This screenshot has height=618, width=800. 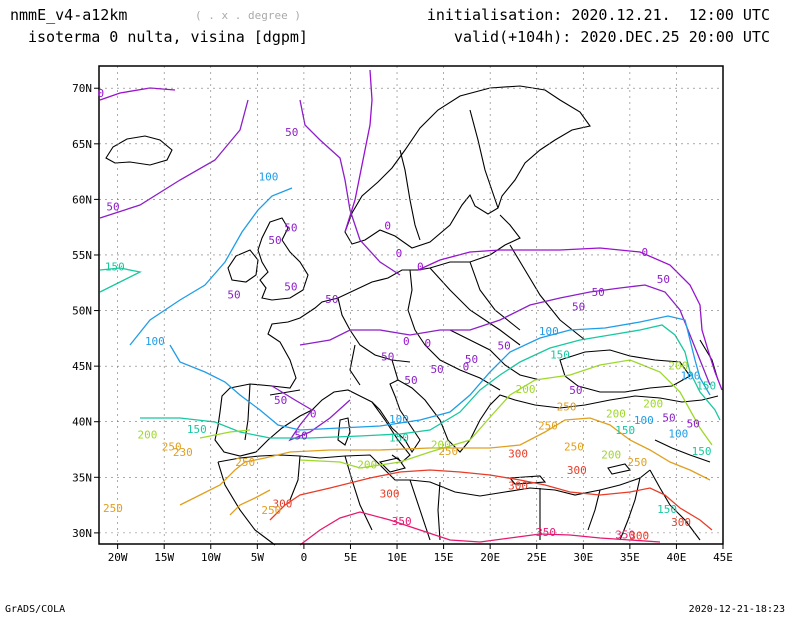 What do you see at coordinates (611, 37) in the screenshot?
I see `valid-time: valid(+104h): 2020.DEC.25 20:00 UTC` at bounding box center [611, 37].